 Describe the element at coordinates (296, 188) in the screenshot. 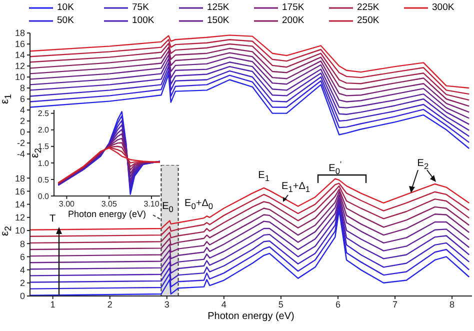

I see `annotation: E$_{1}$+Δ$_{1}$` at that location.